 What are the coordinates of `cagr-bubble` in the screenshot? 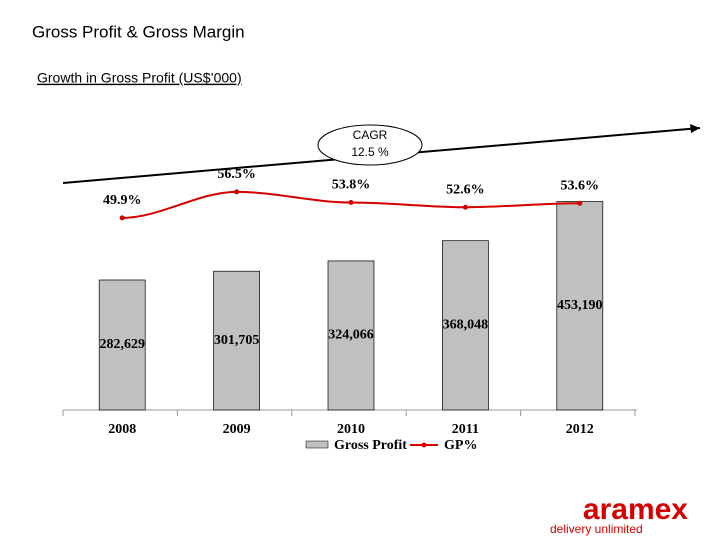 It's located at (370, 145).